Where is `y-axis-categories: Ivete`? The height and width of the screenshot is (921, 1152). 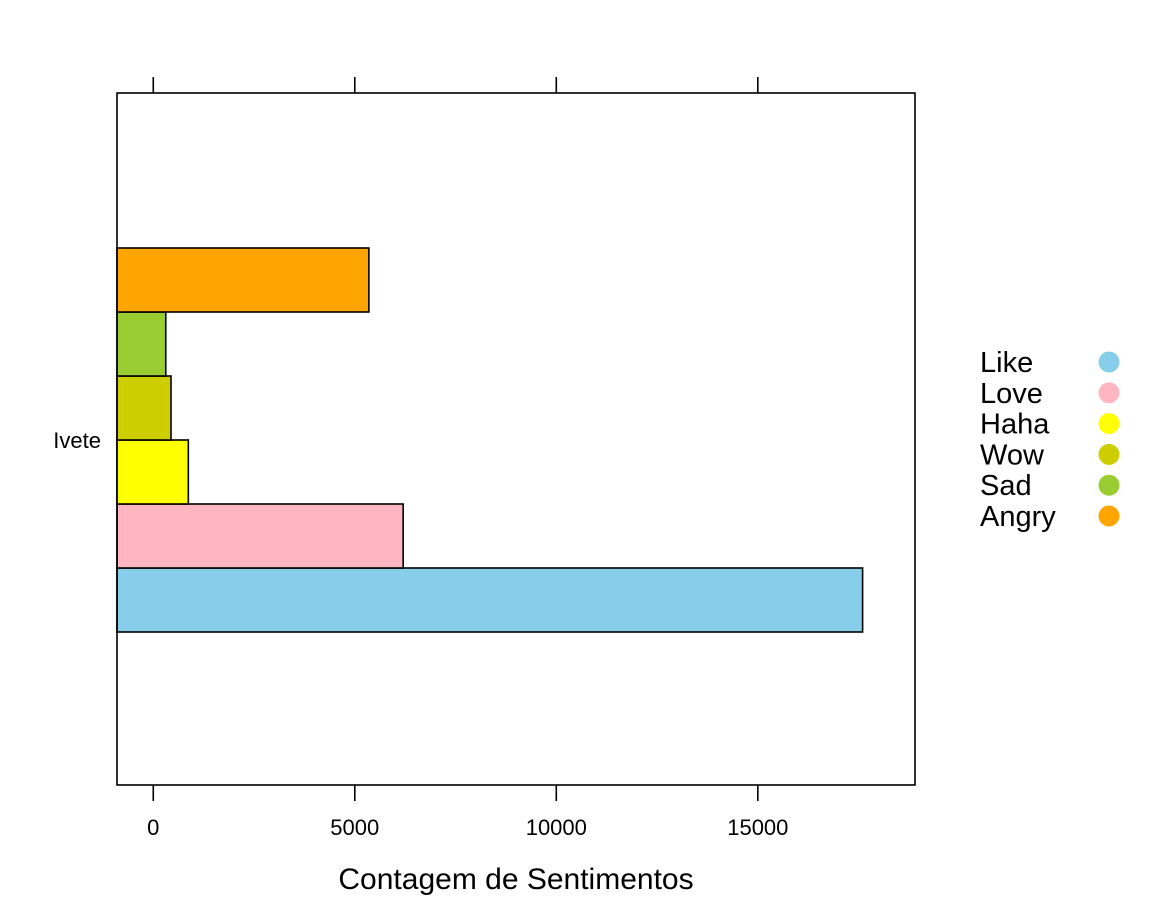
y-axis-categories: Ivete is located at coordinates (77, 440).